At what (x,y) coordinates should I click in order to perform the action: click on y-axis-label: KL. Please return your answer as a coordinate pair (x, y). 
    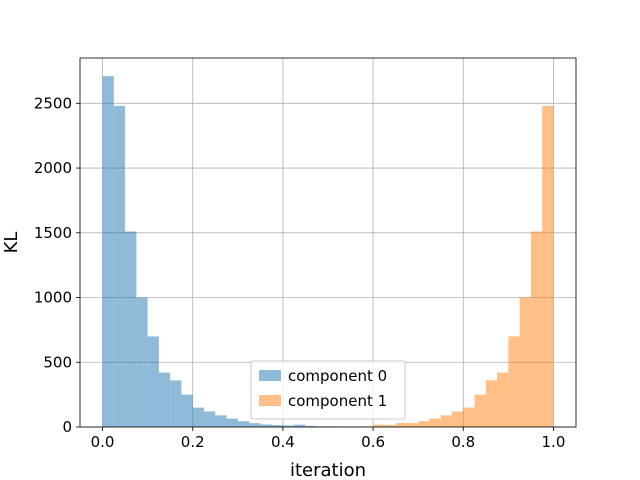
    Looking at the image, I should click on (11, 243).